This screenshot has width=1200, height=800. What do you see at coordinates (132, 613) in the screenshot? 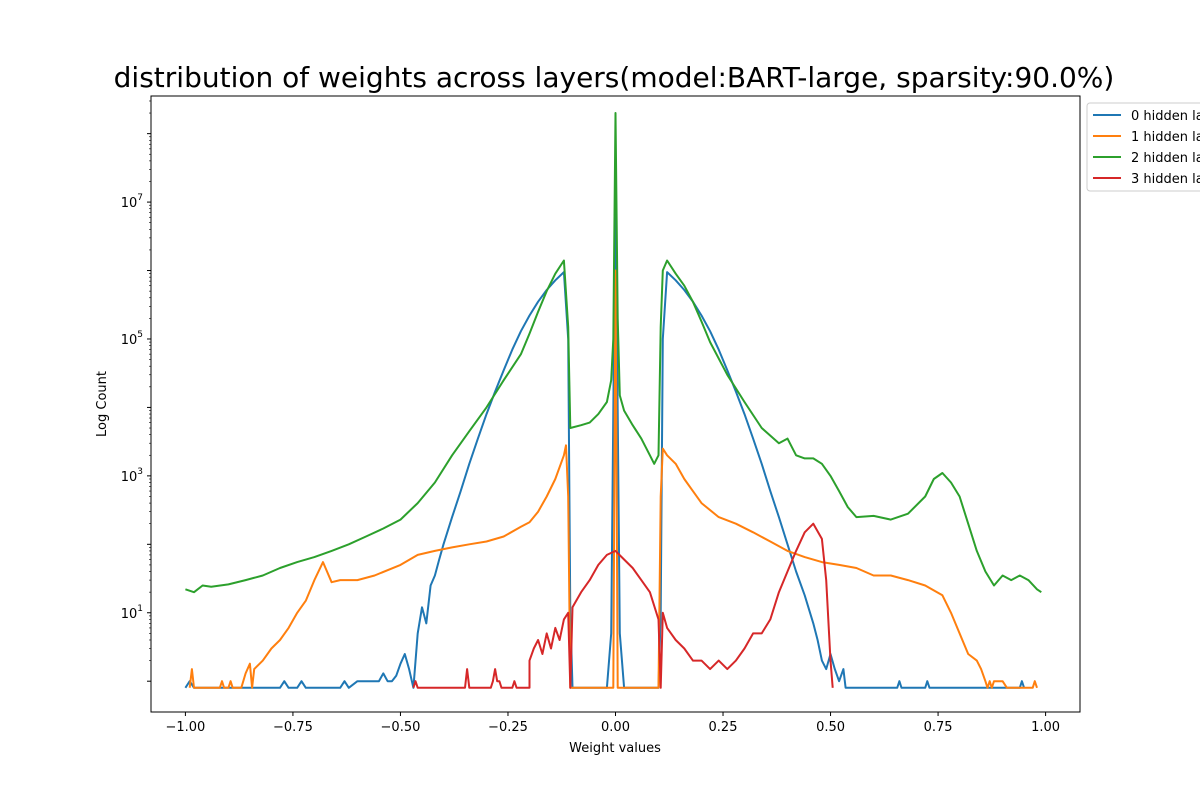
I see `y-tick-label: 10¹` at bounding box center [132, 613].